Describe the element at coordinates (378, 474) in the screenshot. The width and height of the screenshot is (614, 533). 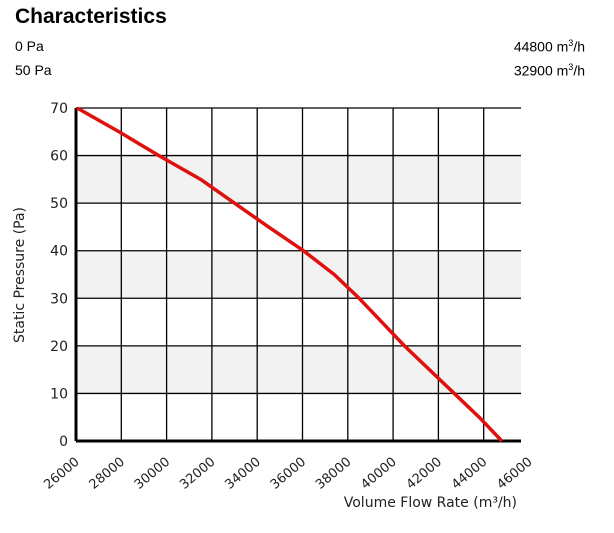
I see `x-tick-label: 40000` at that location.